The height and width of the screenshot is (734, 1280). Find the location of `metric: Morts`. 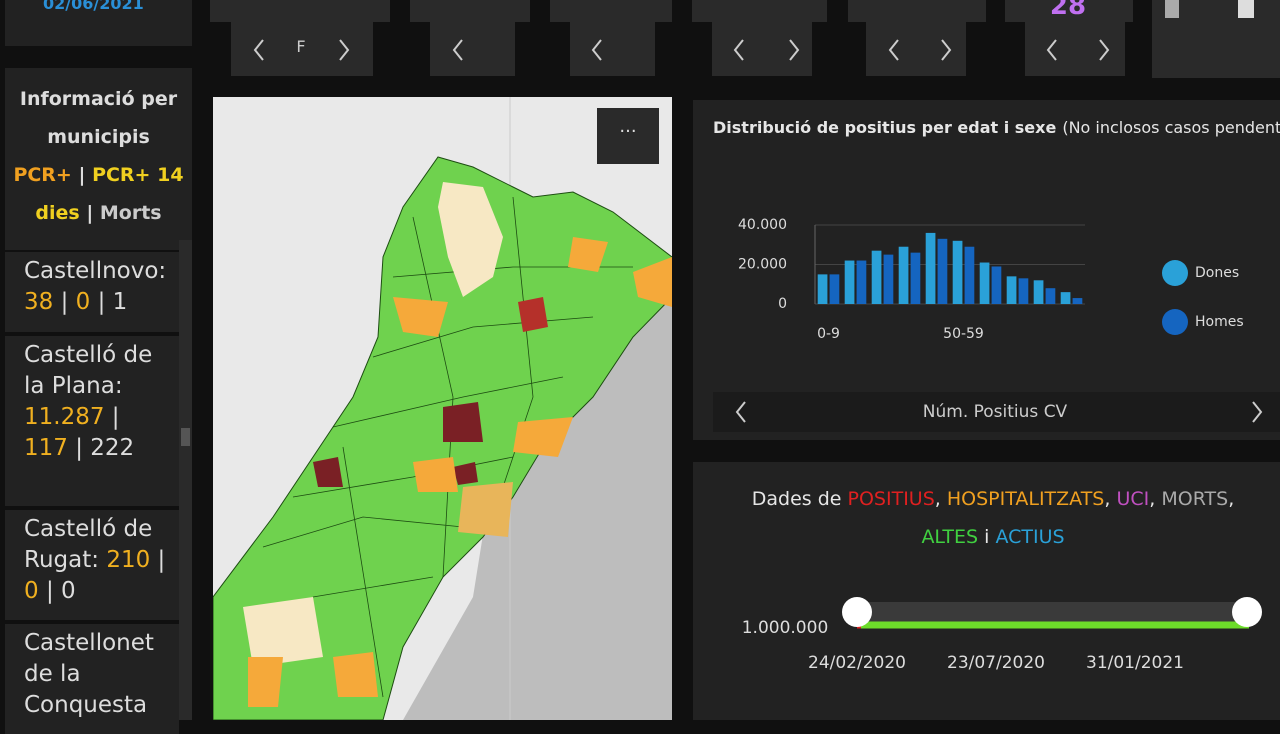

metric: Morts is located at coordinates (130, 213).